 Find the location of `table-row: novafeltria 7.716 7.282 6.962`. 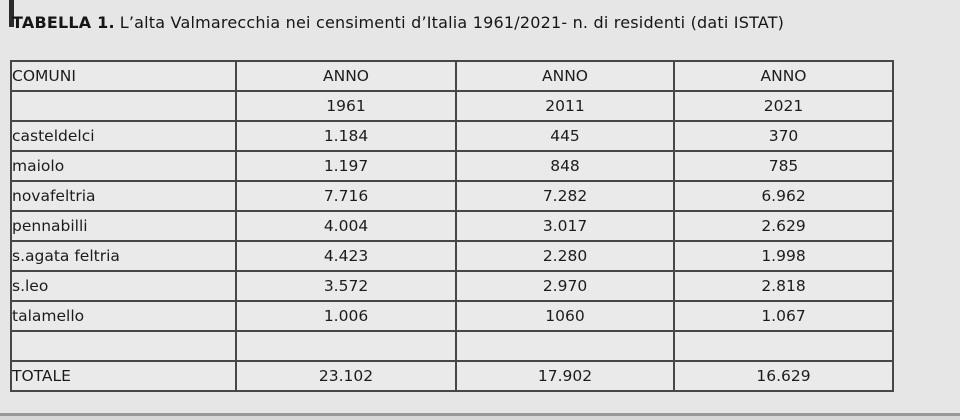

table-row: novafeltria 7.716 7.282 6.962 is located at coordinates (452, 196).